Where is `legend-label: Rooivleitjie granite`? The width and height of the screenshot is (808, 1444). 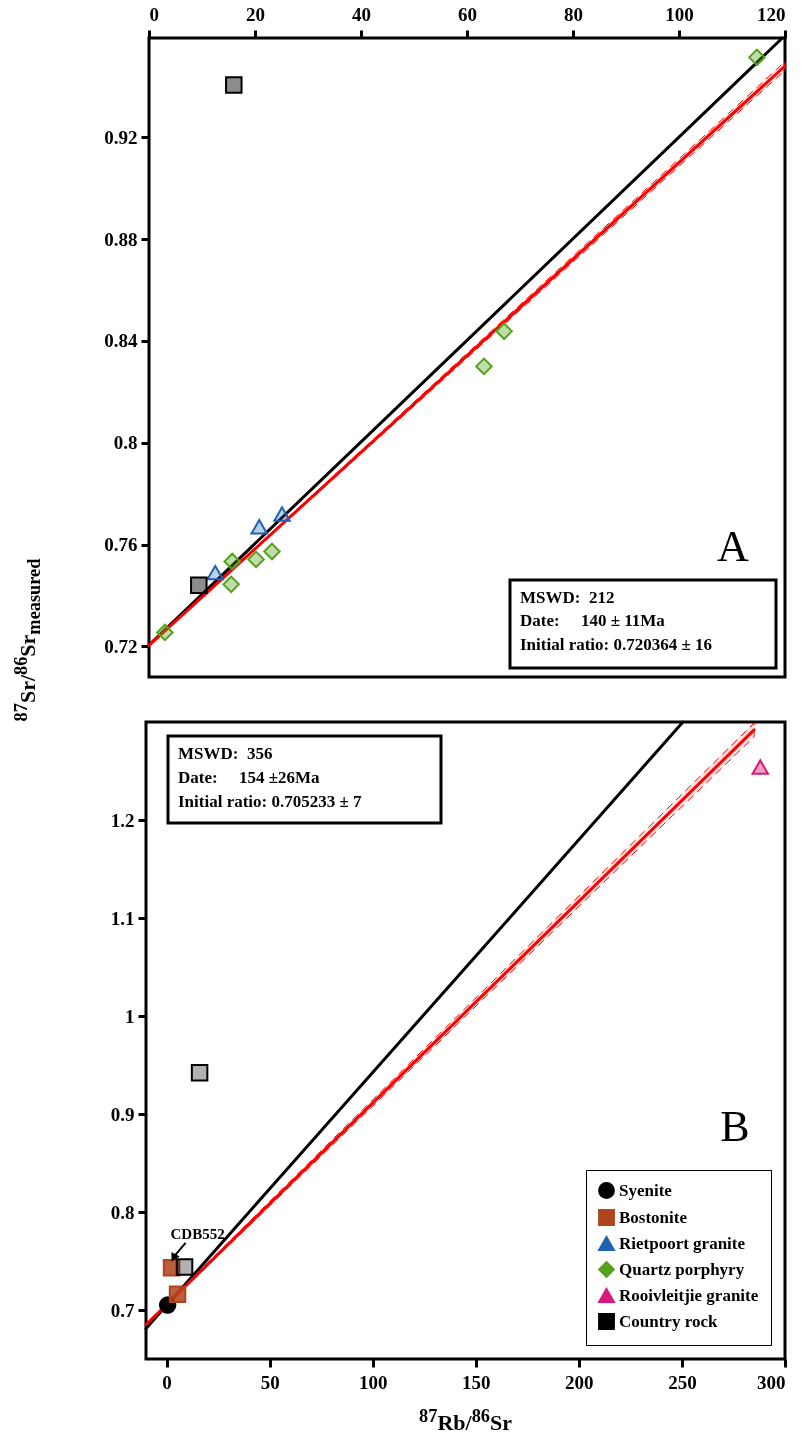
legend-label: Rooivleitjie granite is located at coordinates (689, 1295).